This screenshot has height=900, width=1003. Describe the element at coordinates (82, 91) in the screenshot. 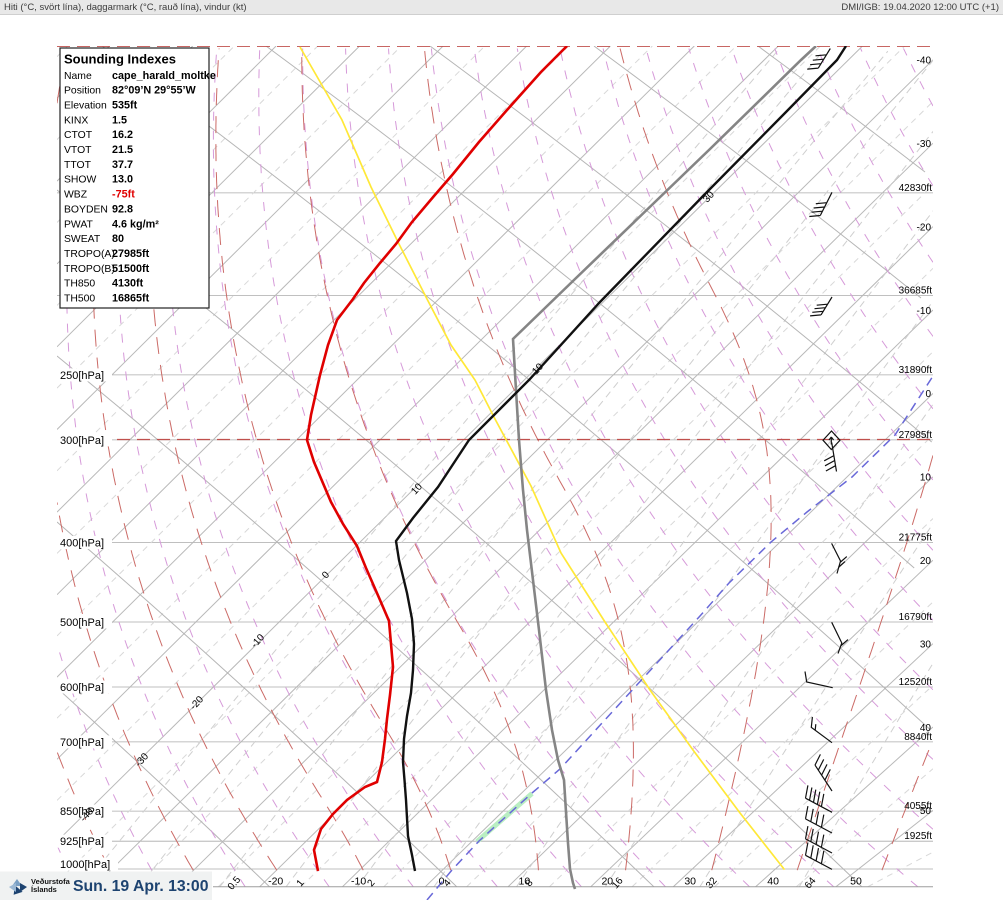

I see `svg-text: Position` at that location.